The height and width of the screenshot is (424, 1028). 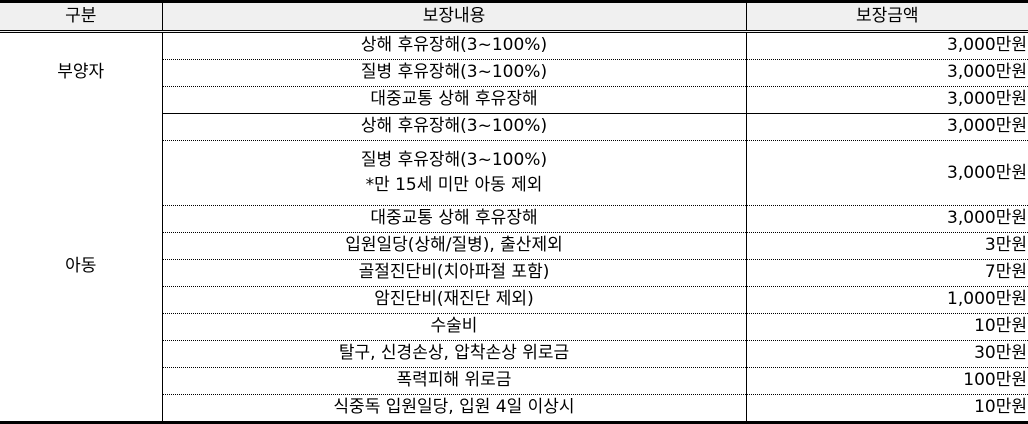 What do you see at coordinates (887, 300) in the screenshot?
I see `coverage-amount-cell: 1,000만원` at bounding box center [887, 300].